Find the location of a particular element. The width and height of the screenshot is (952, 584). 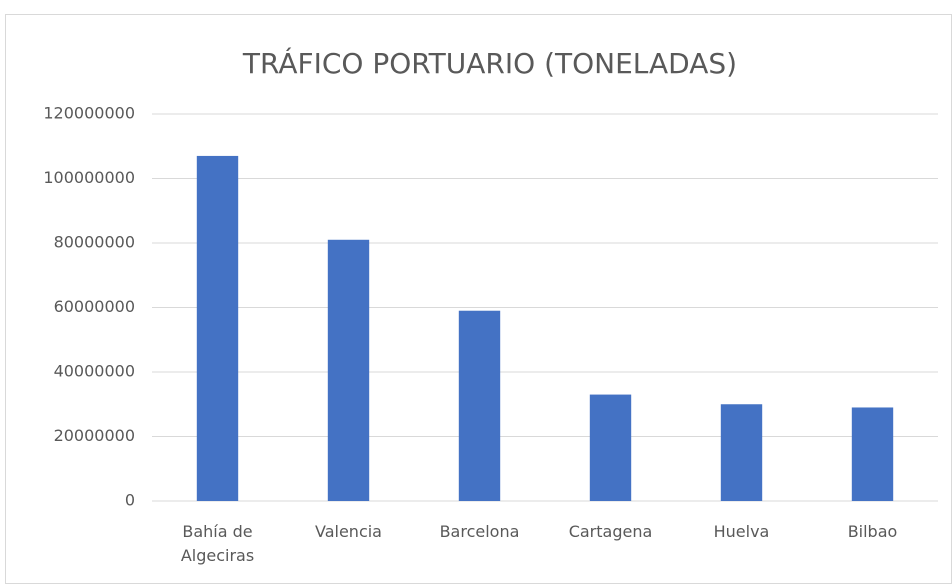

y-tick-label: 20000000 is located at coordinates (94, 435).